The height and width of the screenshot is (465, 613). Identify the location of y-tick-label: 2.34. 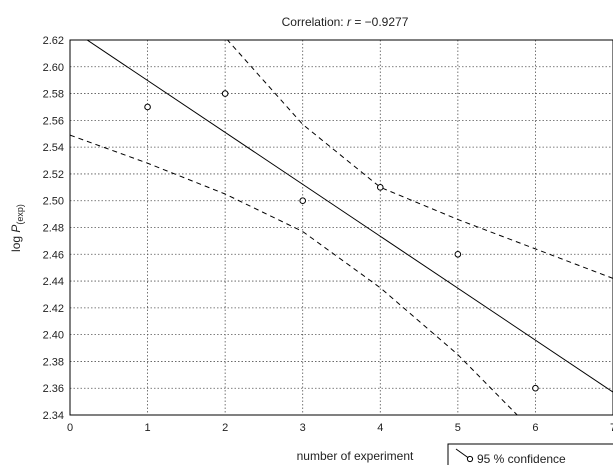
(53, 416).